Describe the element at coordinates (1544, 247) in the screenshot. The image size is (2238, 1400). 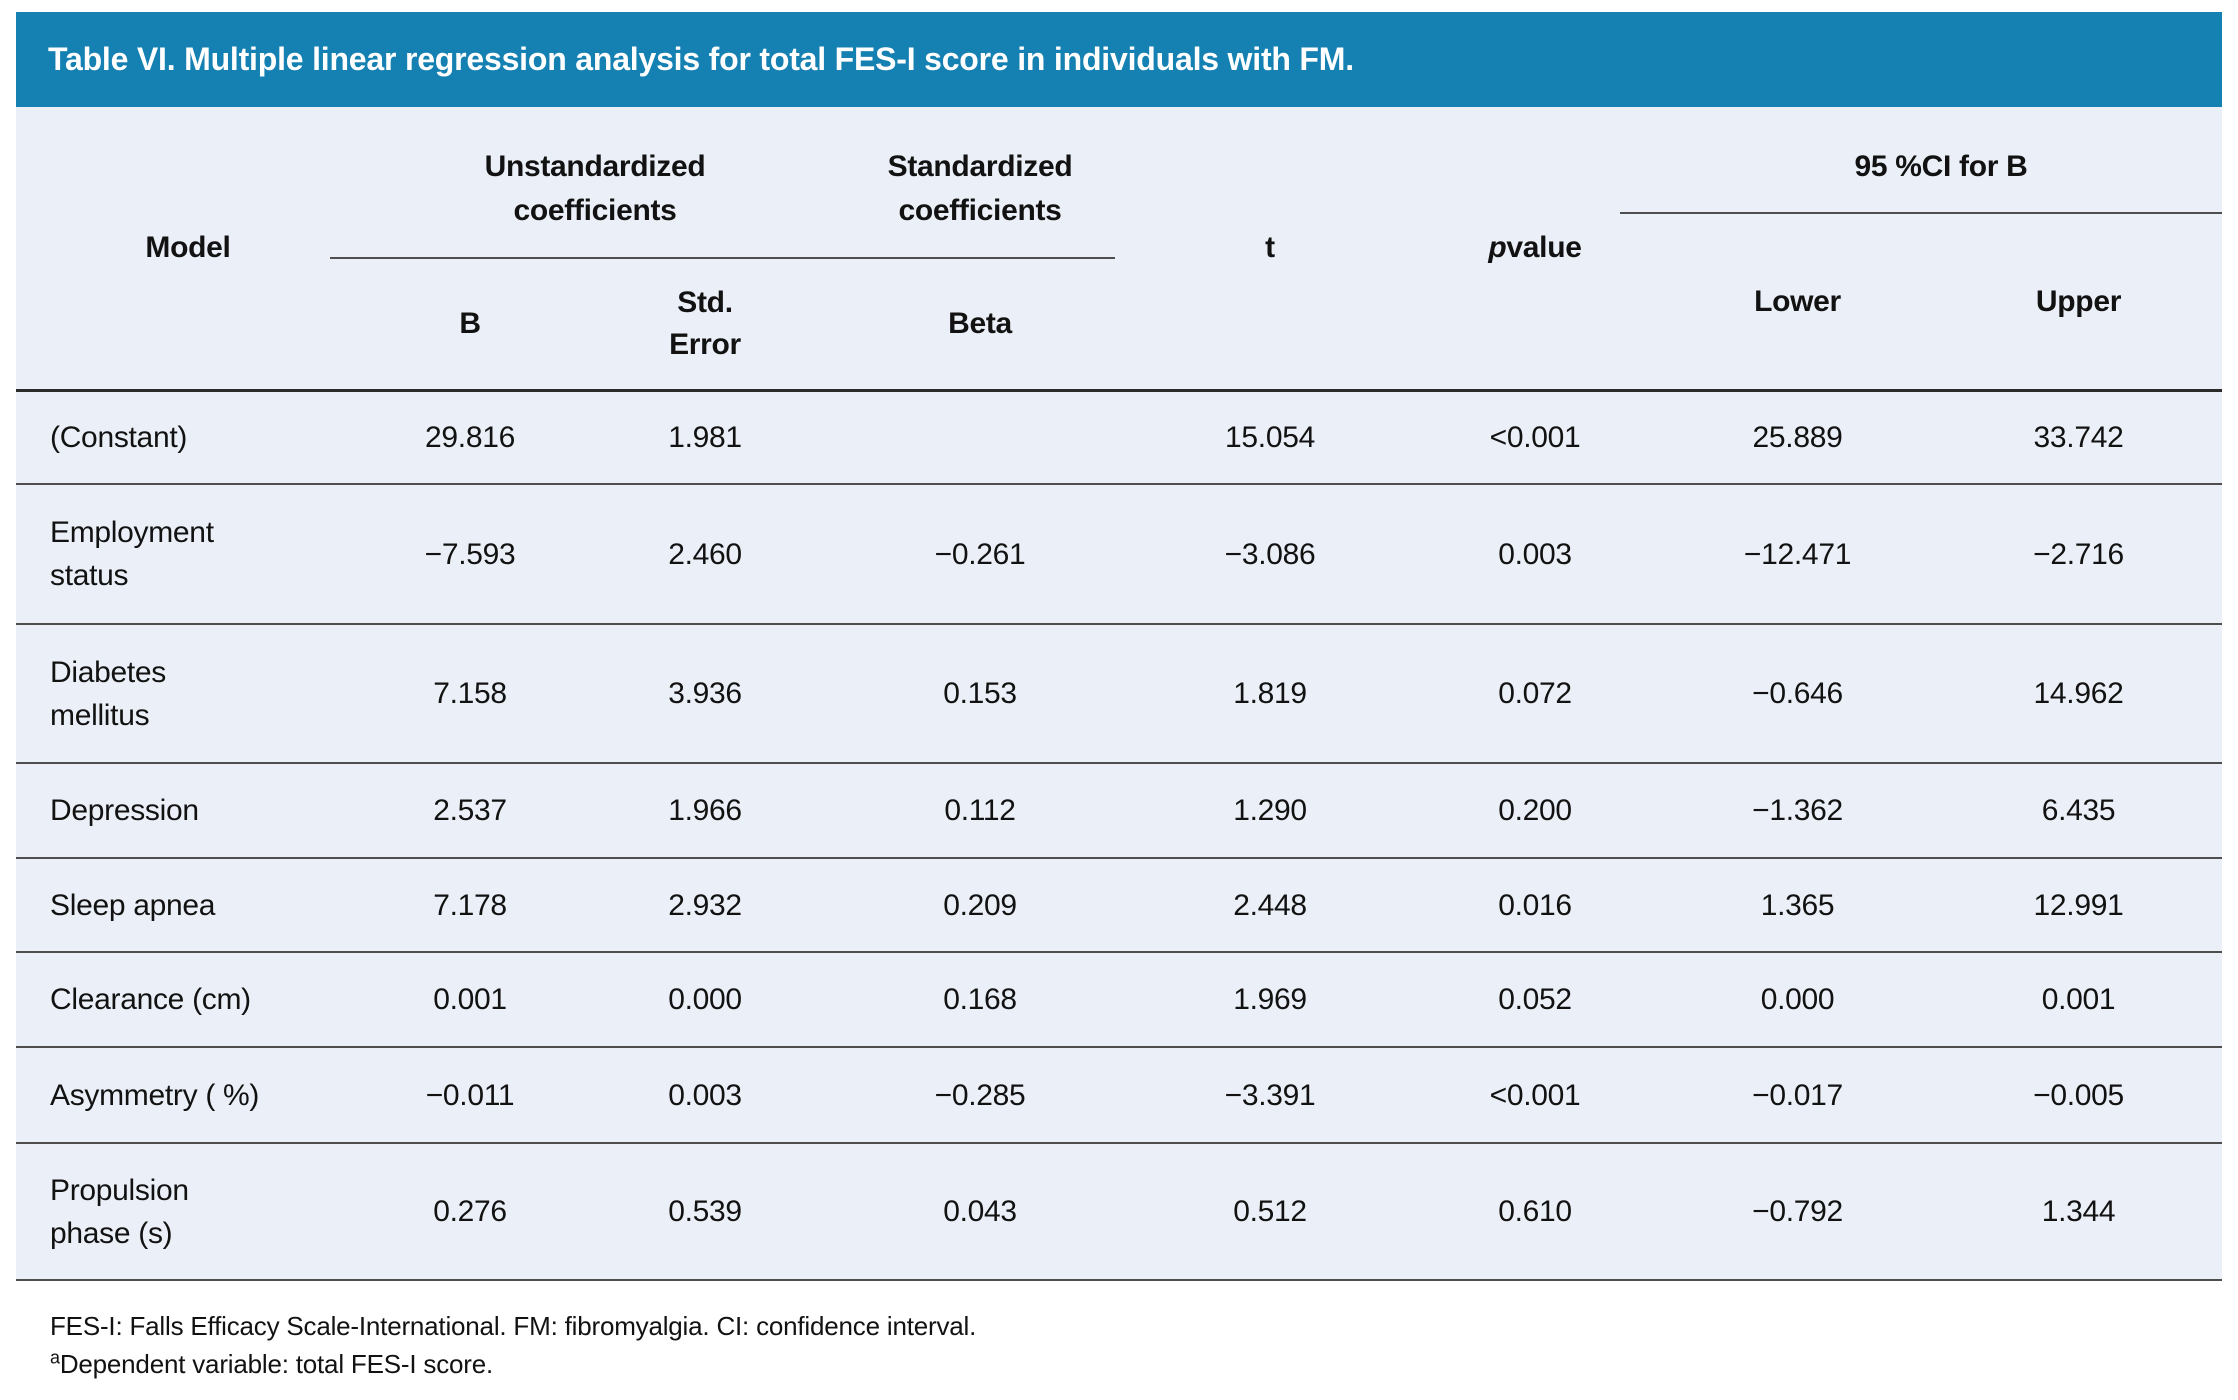
I see `header-p-rest: value` at that location.